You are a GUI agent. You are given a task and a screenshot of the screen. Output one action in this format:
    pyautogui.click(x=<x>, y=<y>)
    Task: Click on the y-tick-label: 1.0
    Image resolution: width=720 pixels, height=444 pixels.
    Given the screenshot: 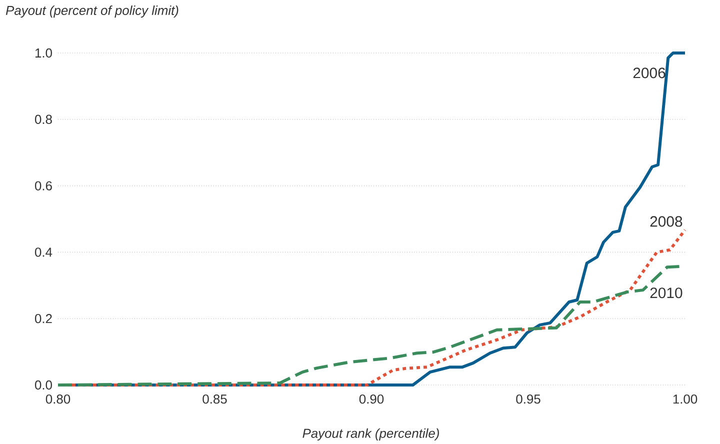 What is the action you would take?
    pyautogui.click(x=43, y=53)
    